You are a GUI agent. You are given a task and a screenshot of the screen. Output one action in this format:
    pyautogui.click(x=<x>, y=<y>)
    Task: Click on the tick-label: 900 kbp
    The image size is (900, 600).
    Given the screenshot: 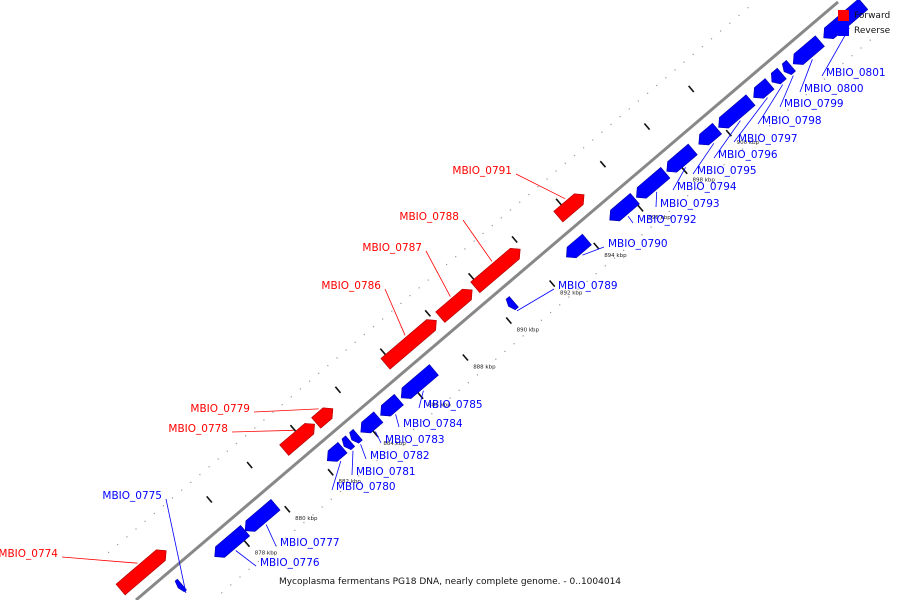 What is the action you would take?
    pyautogui.click(x=748, y=143)
    